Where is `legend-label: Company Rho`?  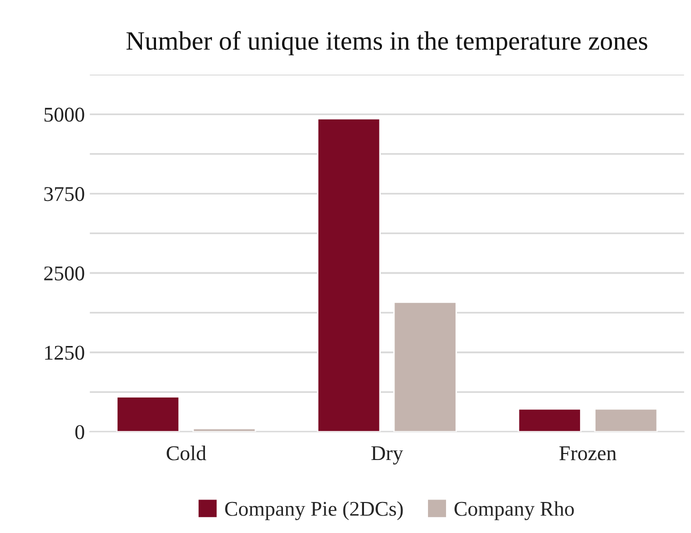
legend-label: Company Rho is located at coordinates (514, 510).